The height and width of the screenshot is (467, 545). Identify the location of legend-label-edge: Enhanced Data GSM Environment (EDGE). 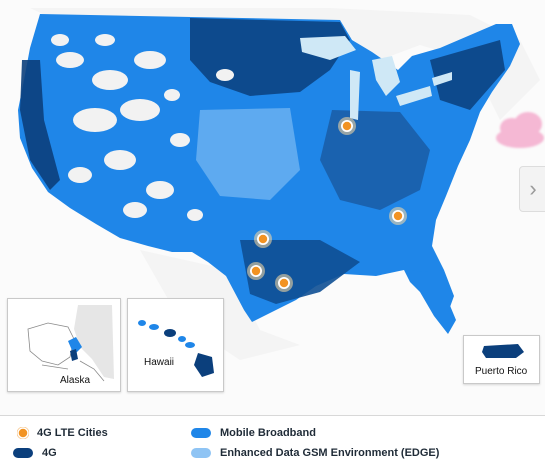
(330, 453).